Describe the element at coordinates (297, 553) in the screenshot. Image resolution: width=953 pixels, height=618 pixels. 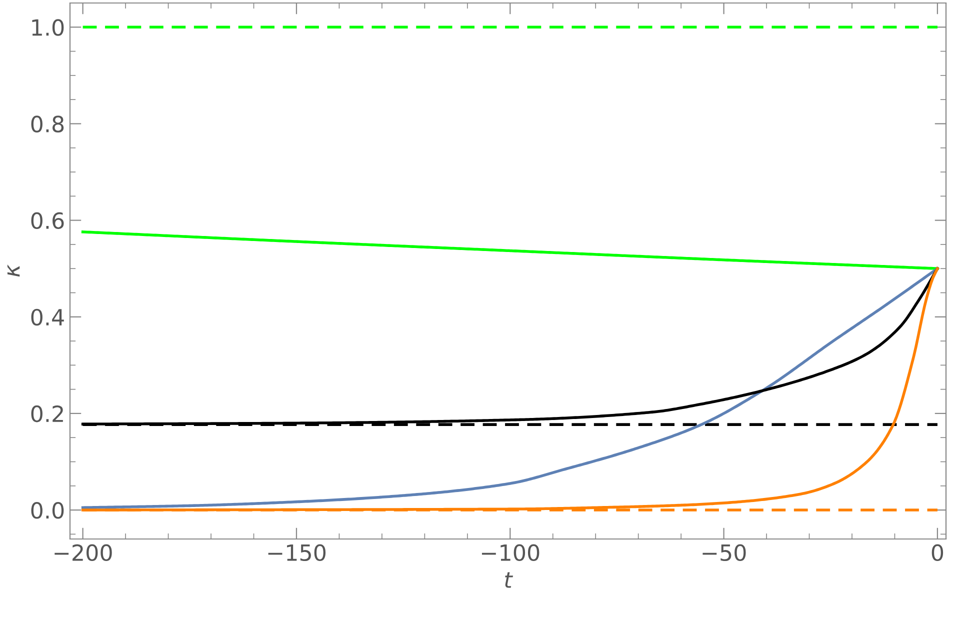
I see `x-tick-label: −150` at that location.